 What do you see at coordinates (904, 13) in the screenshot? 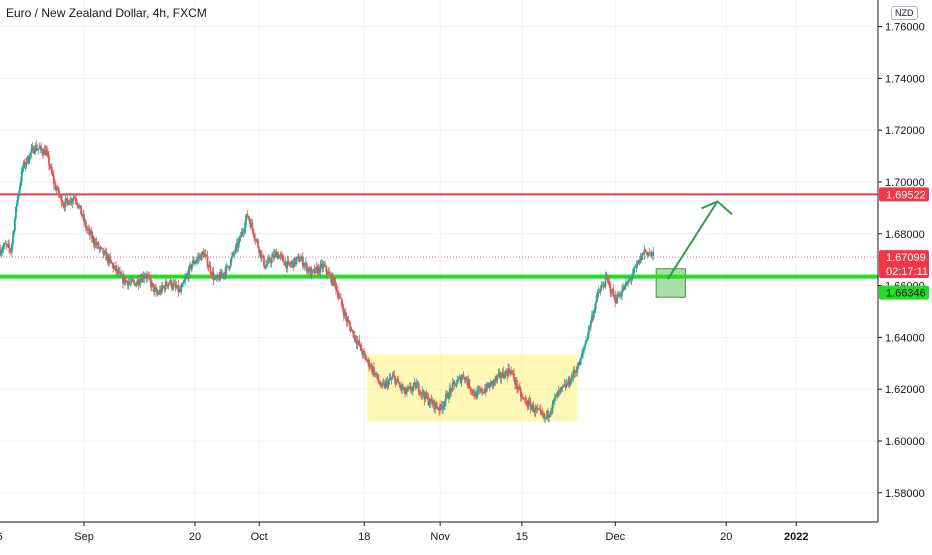
I see `currency-badge: NZD` at bounding box center [904, 13].